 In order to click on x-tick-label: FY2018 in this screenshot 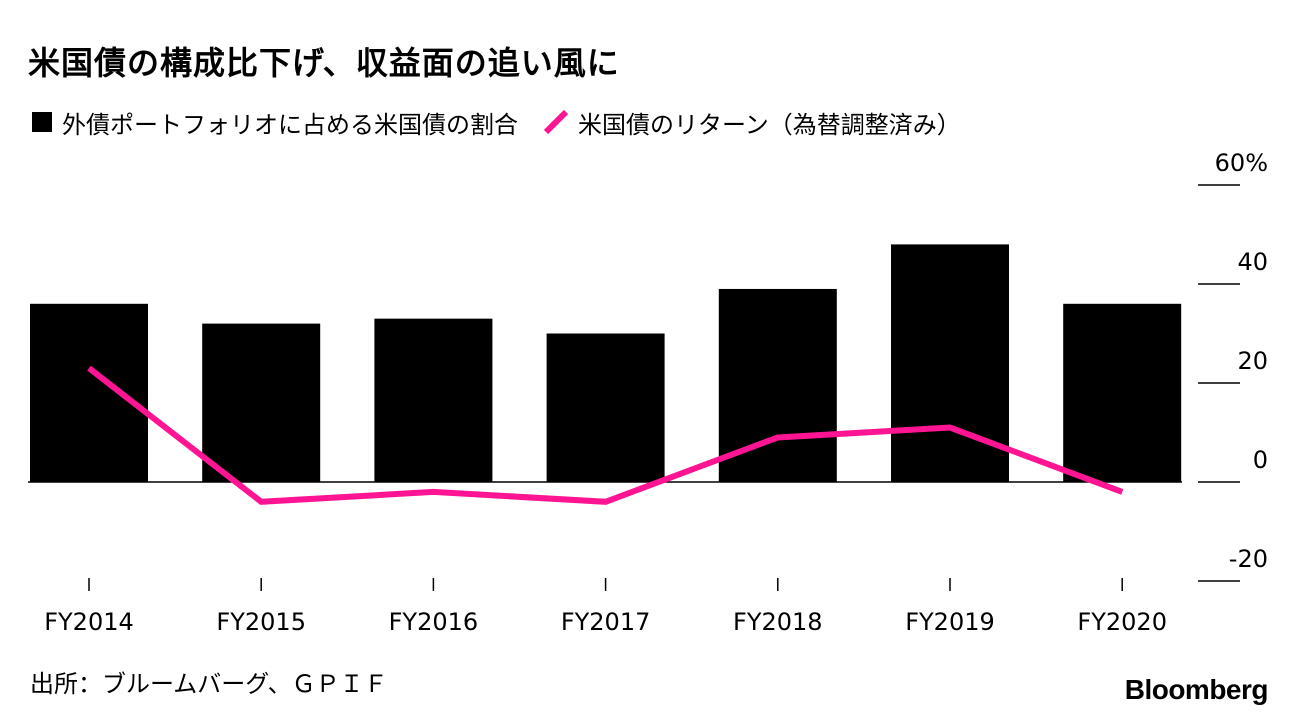, I will do `click(778, 622)`.